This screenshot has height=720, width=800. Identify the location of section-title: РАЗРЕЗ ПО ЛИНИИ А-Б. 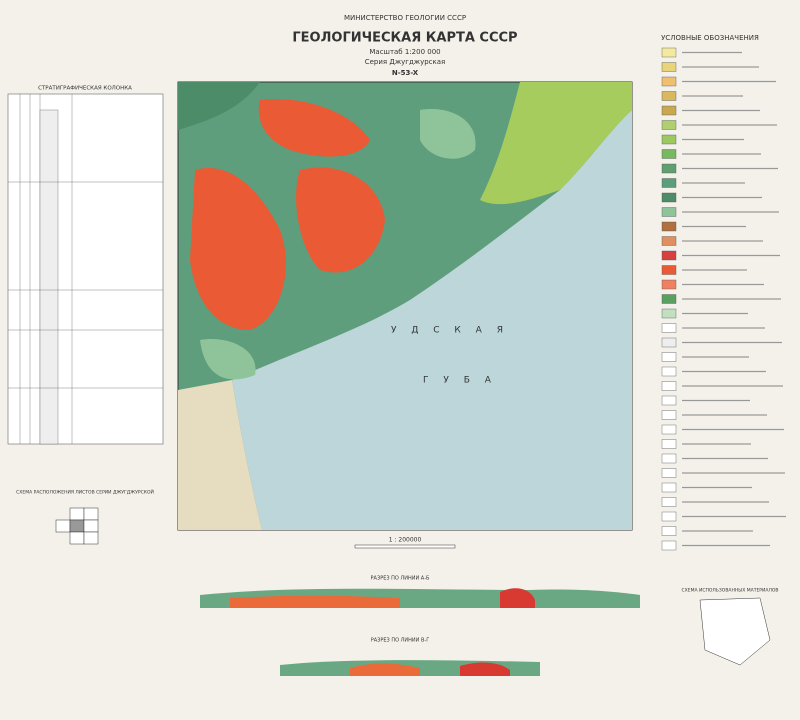
(400, 579).